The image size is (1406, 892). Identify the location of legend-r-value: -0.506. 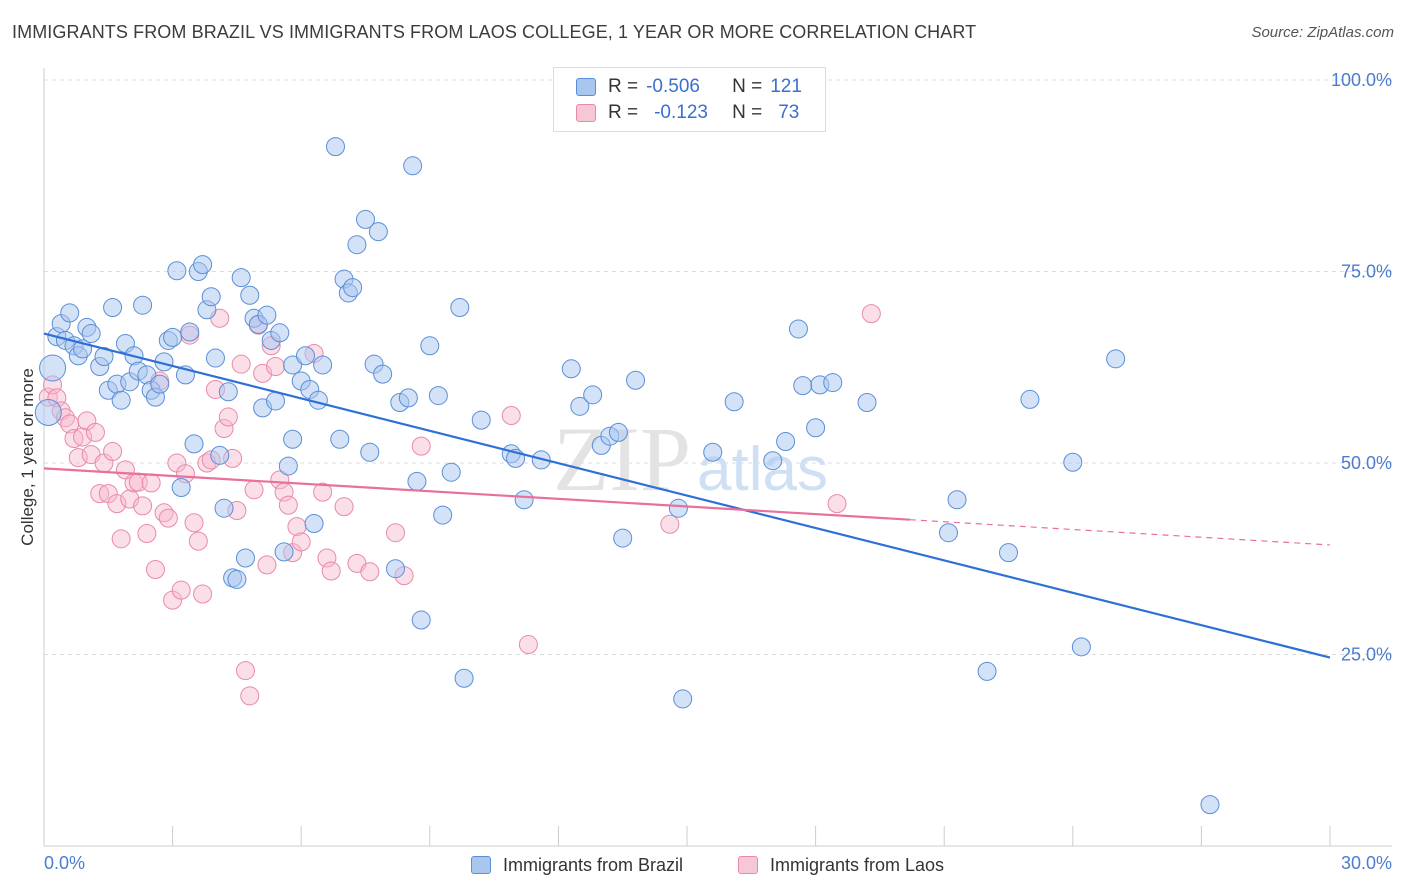
(673, 86).